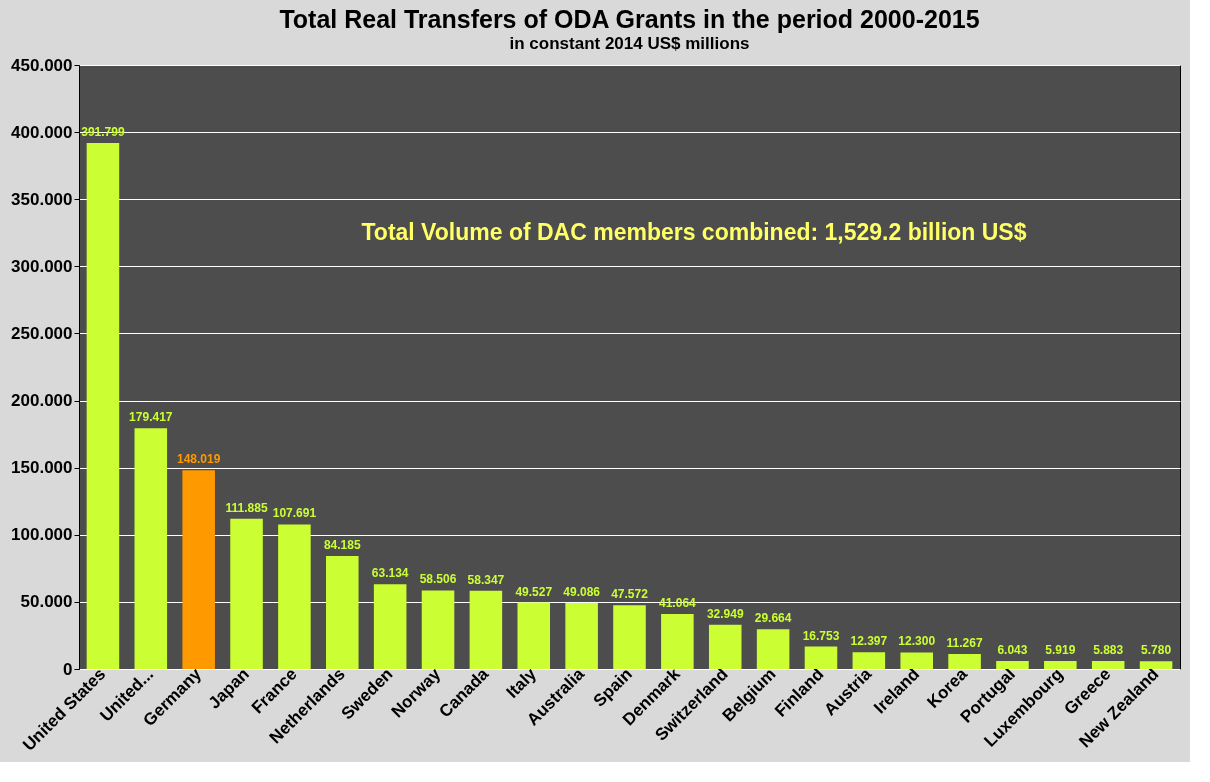 Image resolution: width=1210 pixels, height=782 pixels. I want to click on y-tick-label: 350.000, so click(42, 199).